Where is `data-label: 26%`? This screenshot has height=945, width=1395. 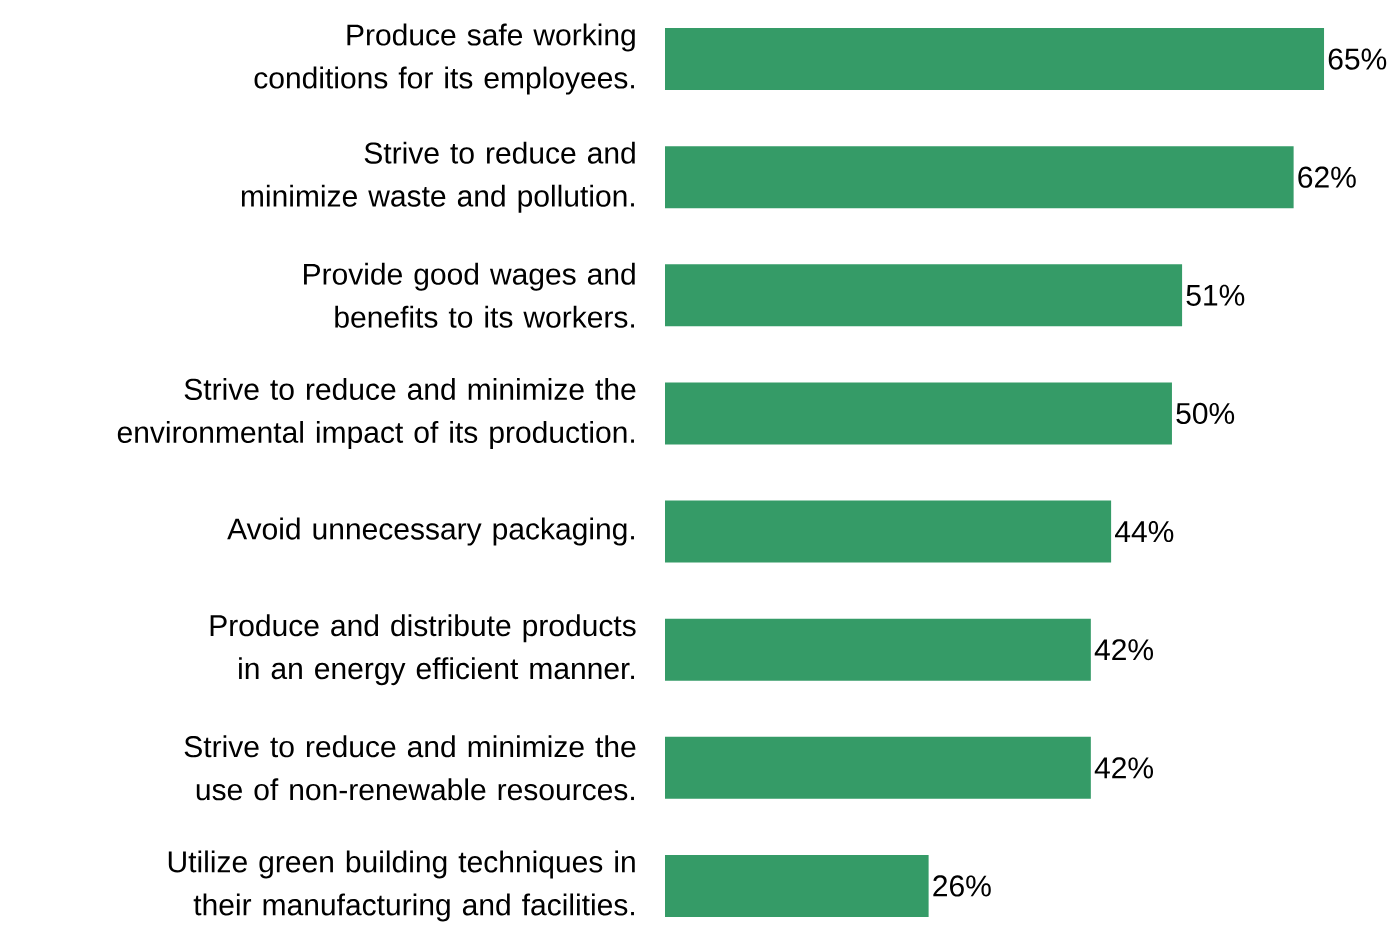 data-label: 26% is located at coordinates (962, 886).